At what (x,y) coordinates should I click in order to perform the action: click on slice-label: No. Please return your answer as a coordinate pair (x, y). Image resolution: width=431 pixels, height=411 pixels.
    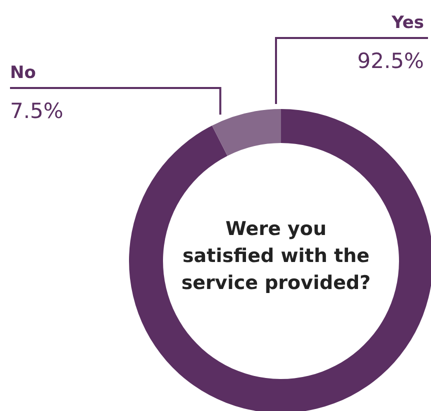
    Looking at the image, I should click on (23, 73).